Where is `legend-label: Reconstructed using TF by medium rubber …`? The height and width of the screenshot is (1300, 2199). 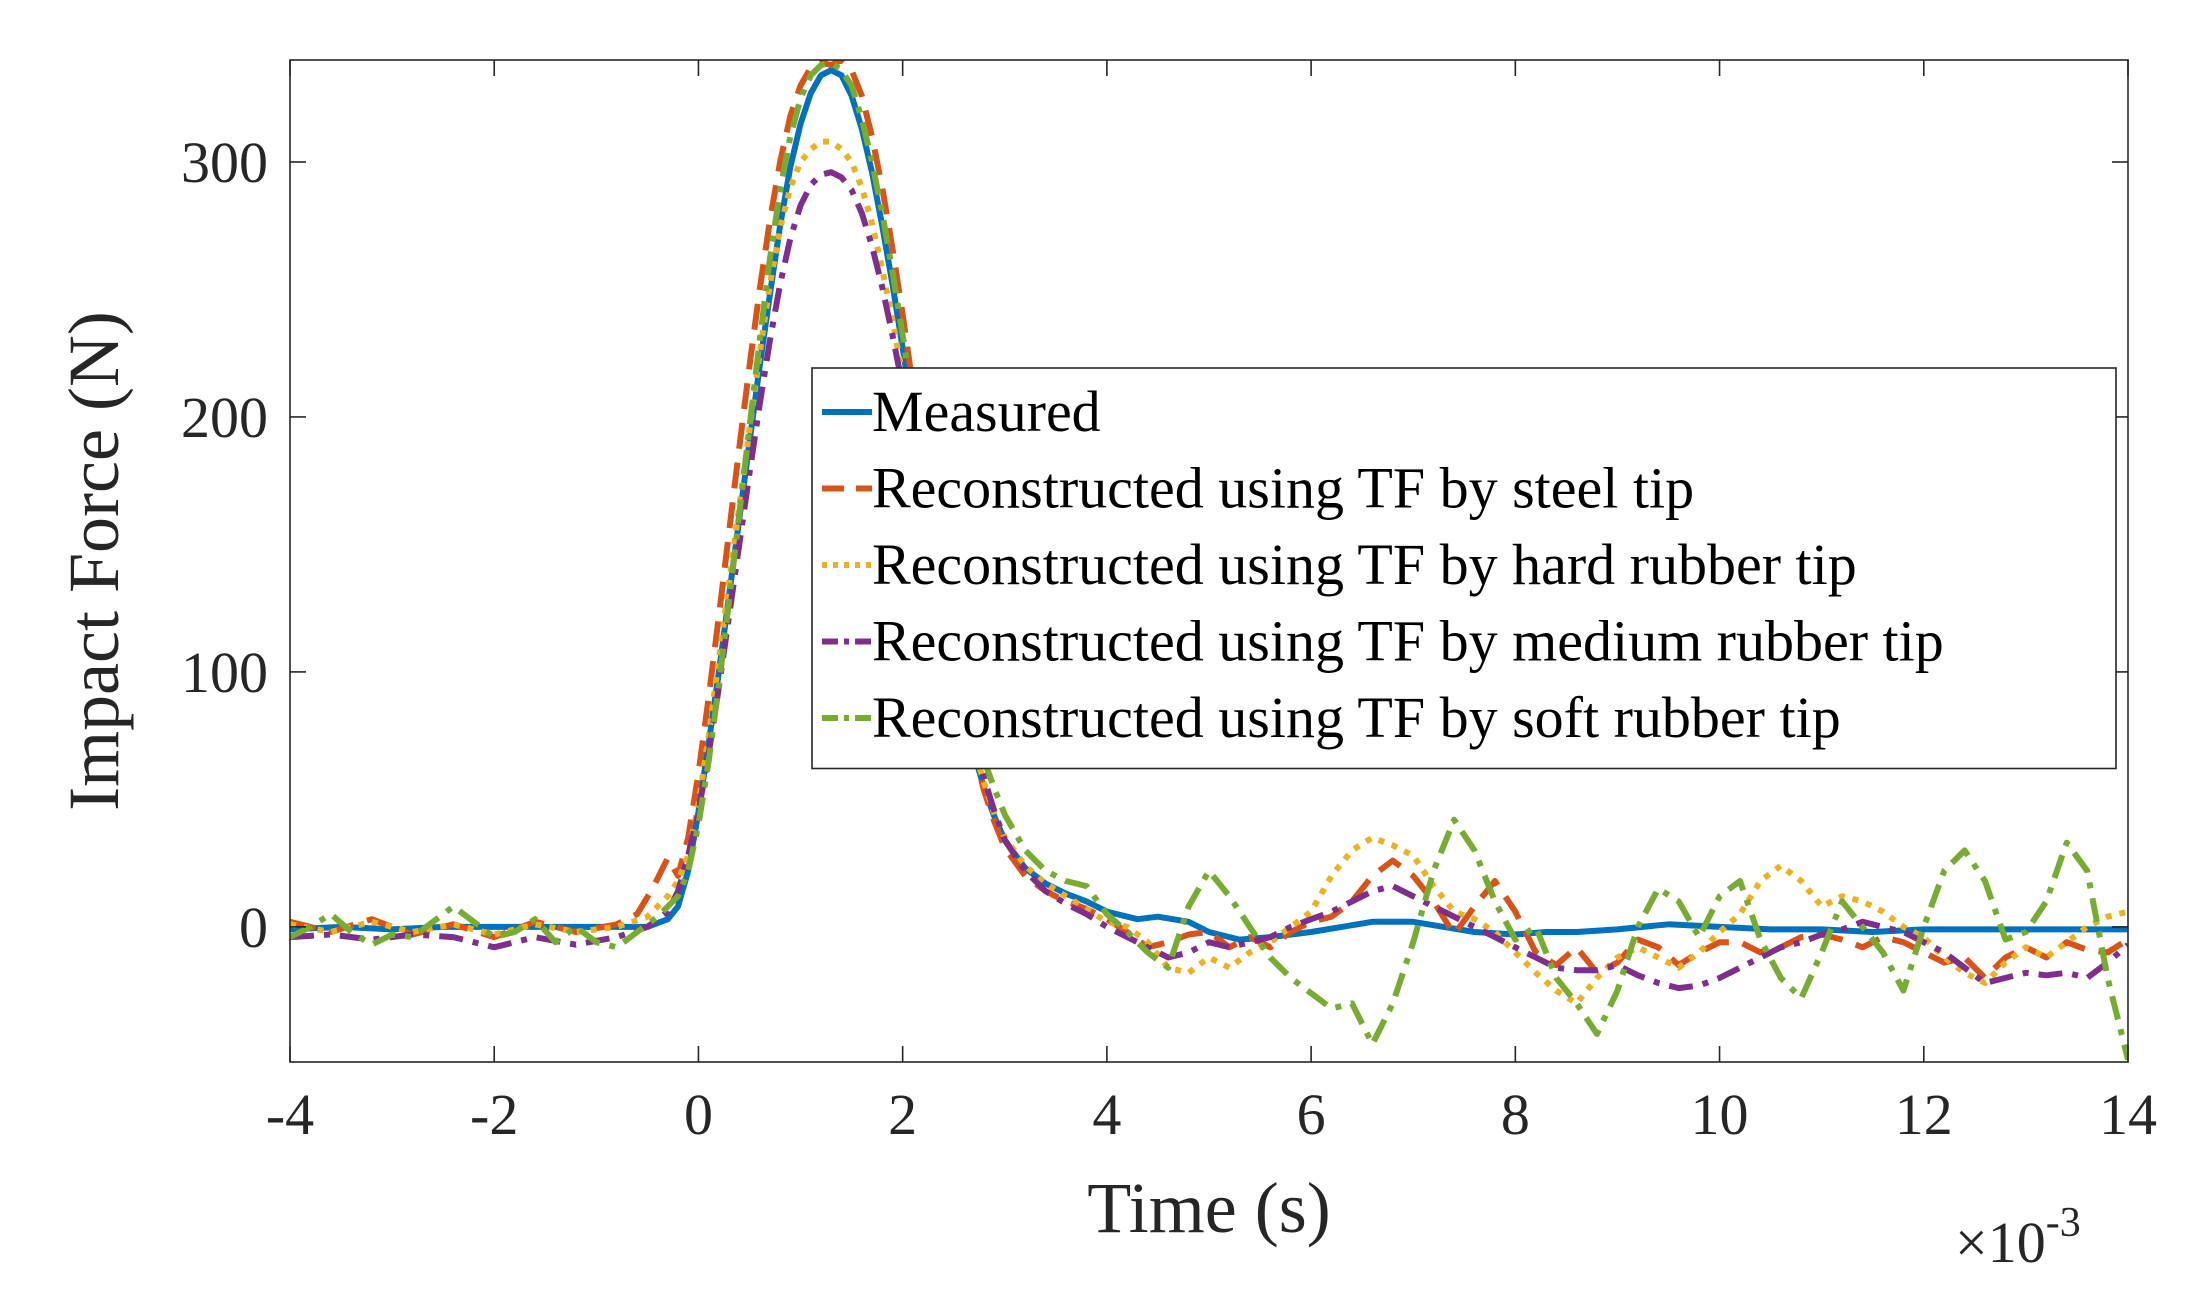 legend-label: Reconstructed using TF by medium rubber … is located at coordinates (1408, 641).